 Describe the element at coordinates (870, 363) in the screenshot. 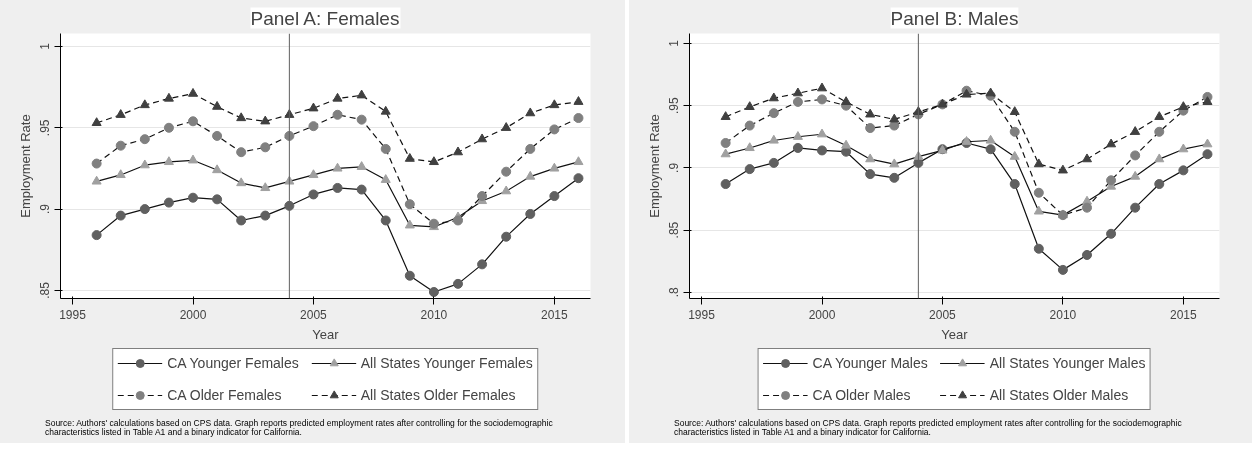

I see `legend-label: CA Younger Males` at that location.